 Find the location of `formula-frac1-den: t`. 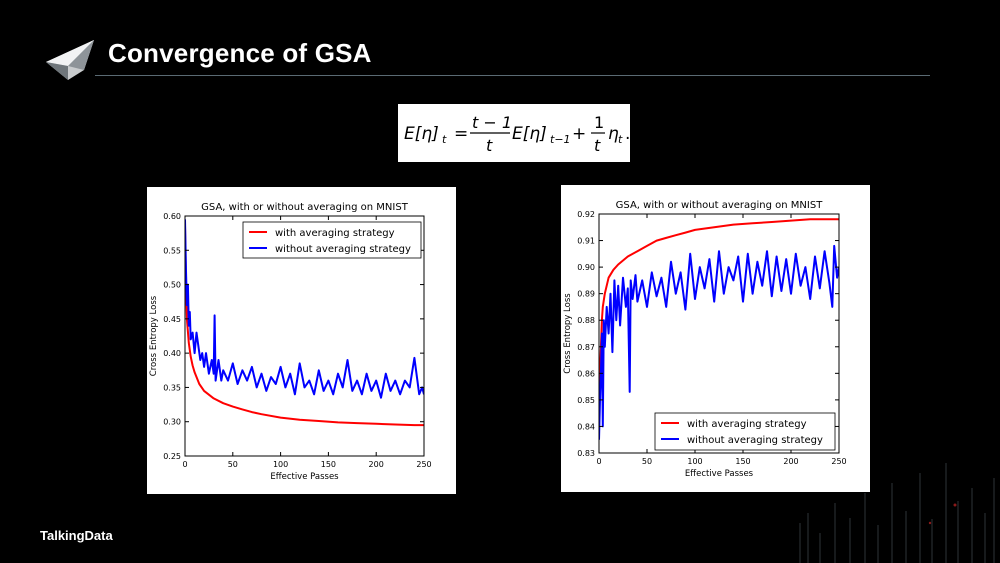

formula-frac1-den: t is located at coordinates (489, 145).